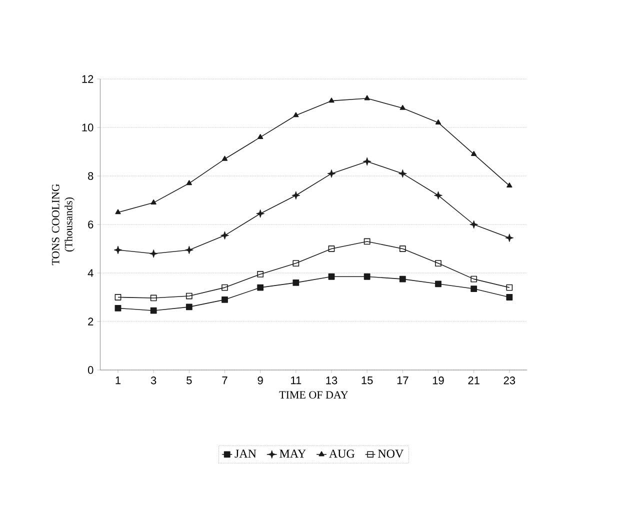  I want to click on y-tick-label: 4, so click(91, 273).